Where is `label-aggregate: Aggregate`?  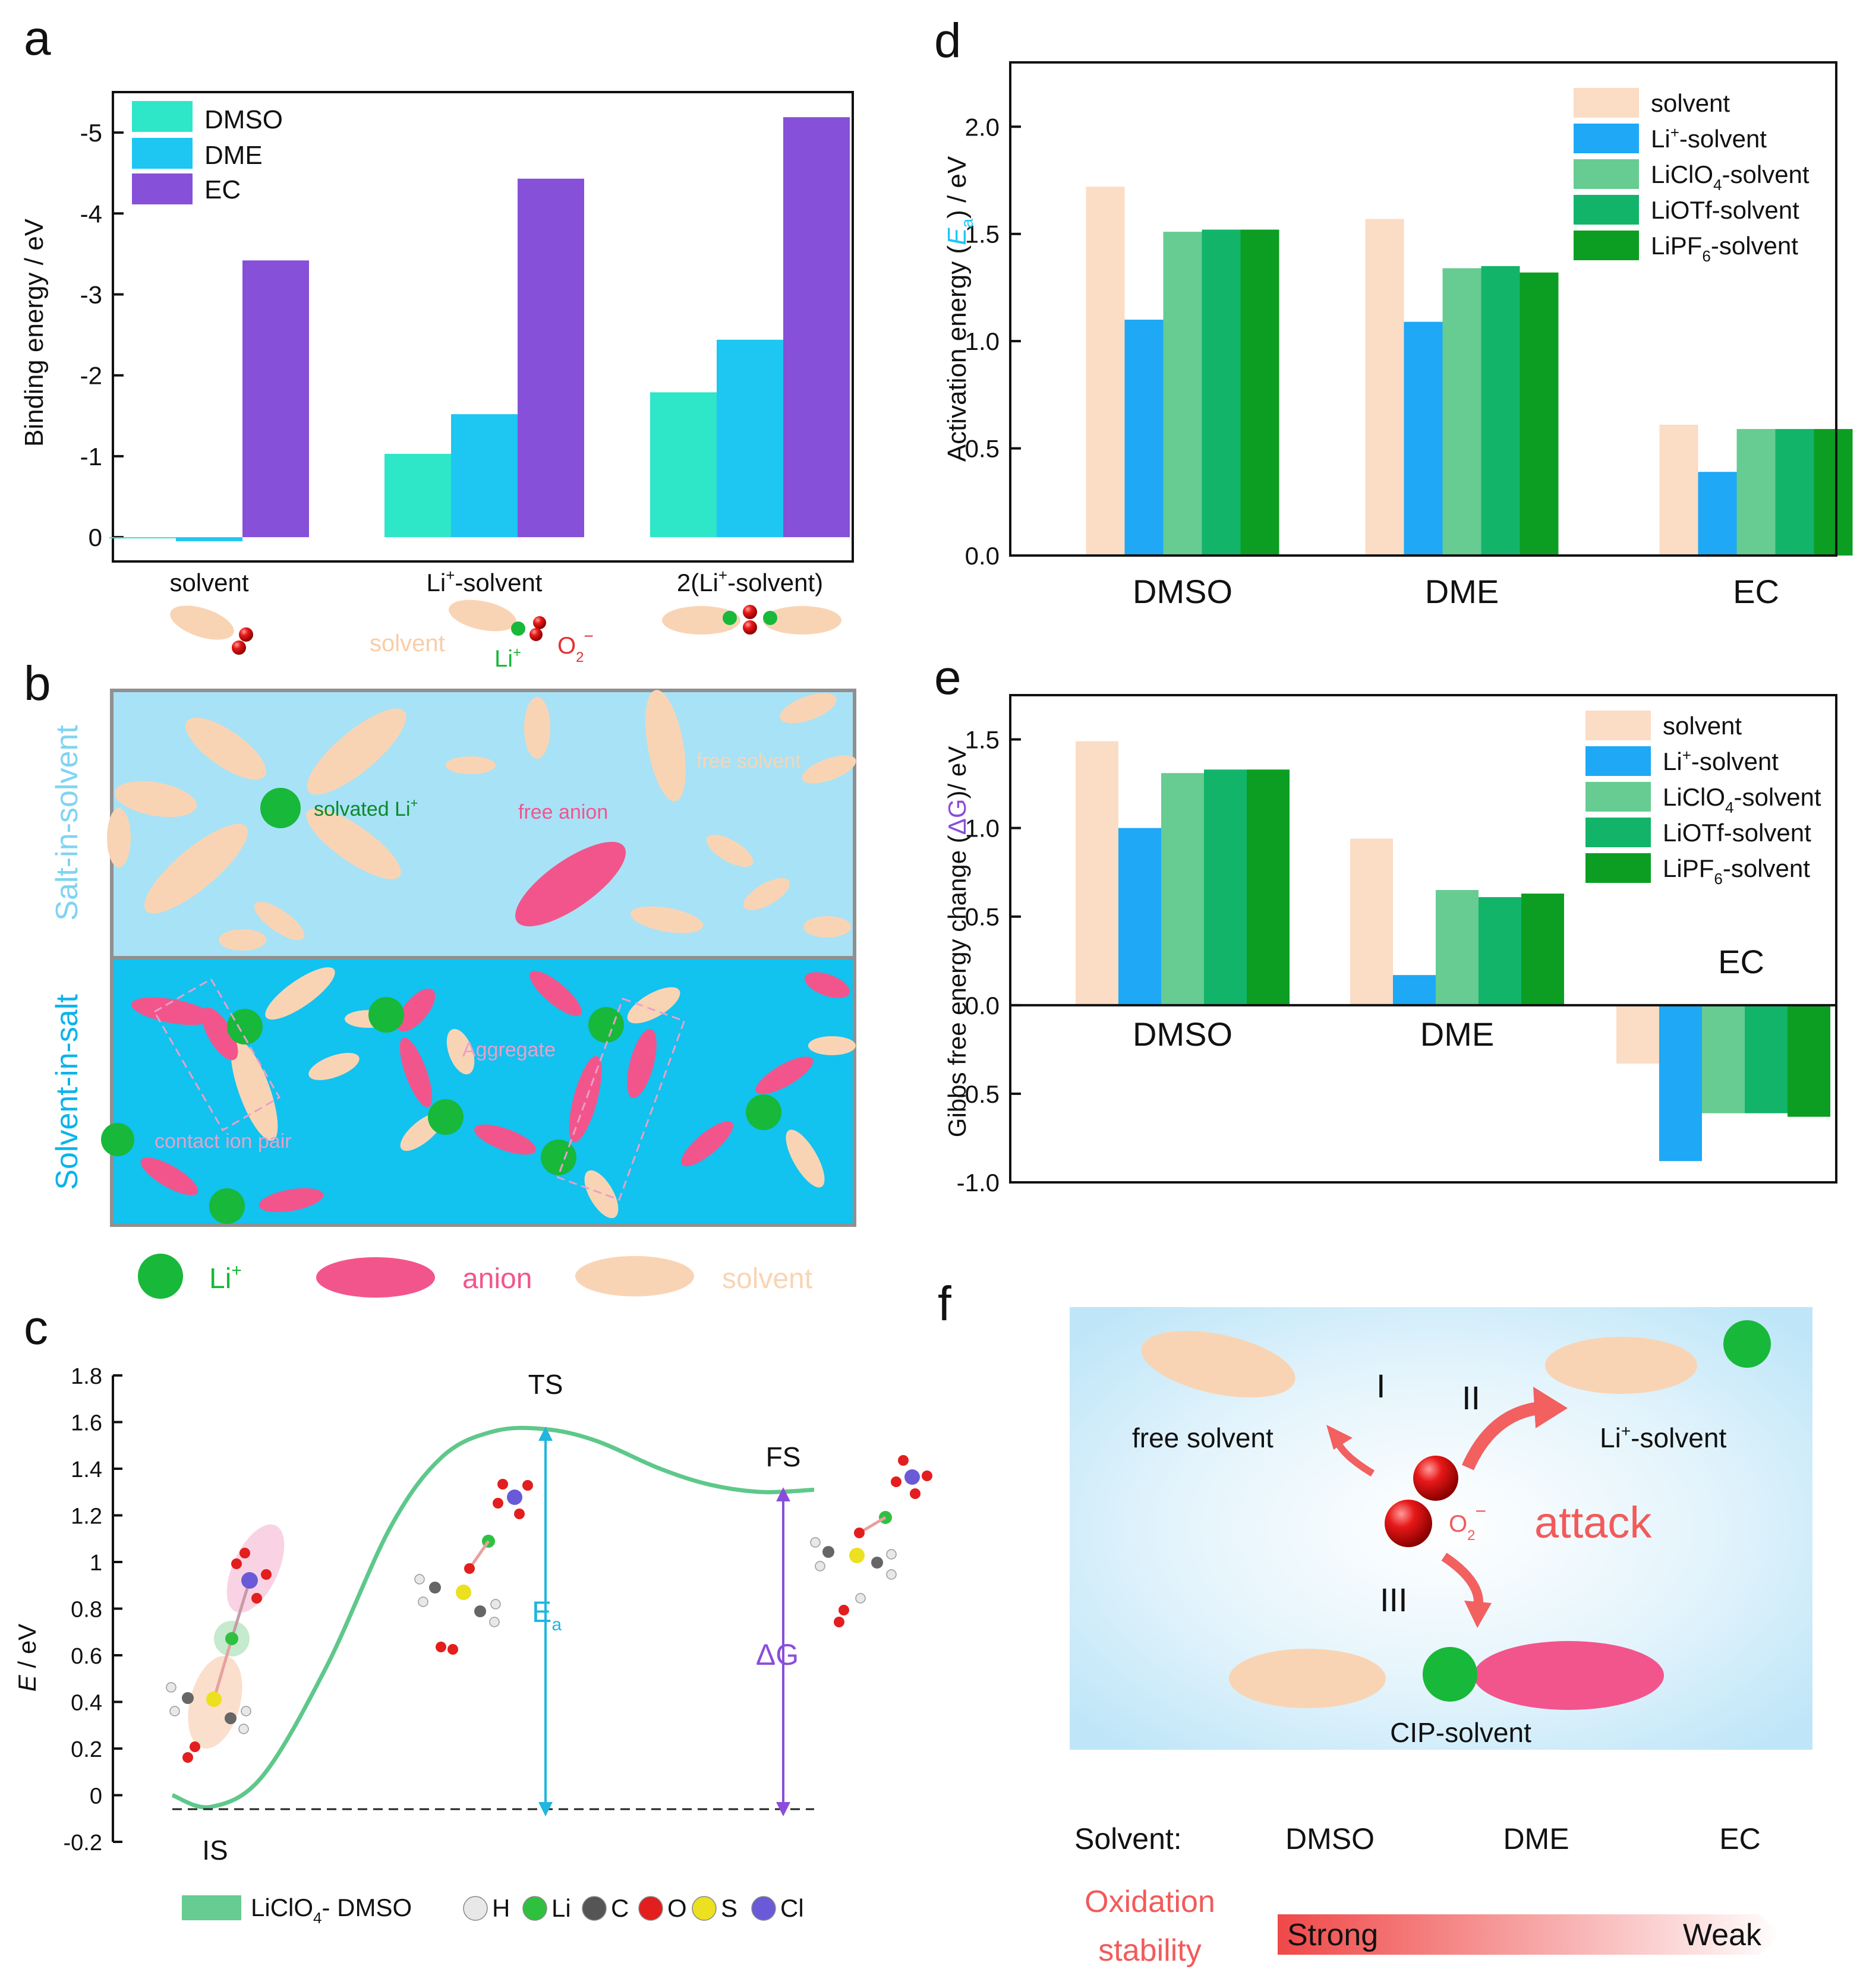
label-aggregate: Aggregate is located at coordinates (509, 1050).